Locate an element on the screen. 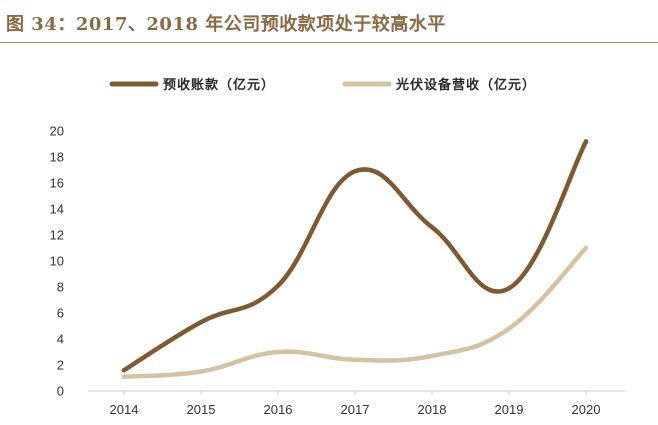 The width and height of the screenshot is (658, 425). y-tick-label: 2 is located at coordinates (60, 365).